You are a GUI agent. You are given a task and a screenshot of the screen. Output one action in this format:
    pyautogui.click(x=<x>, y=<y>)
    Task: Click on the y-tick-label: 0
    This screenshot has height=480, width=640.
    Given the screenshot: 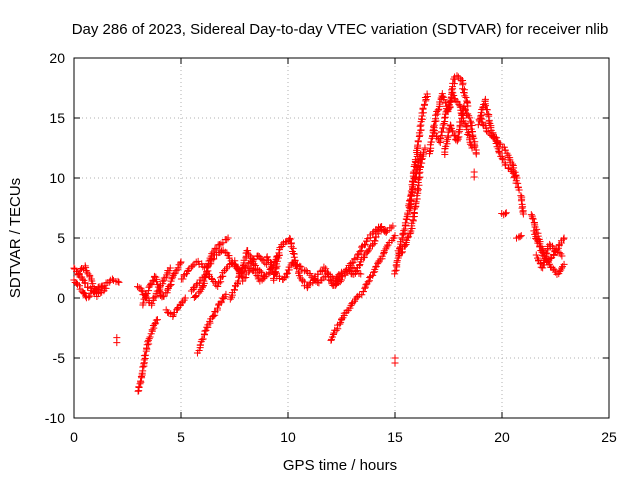 What is the action you would take?
    pyautogui.click(x=61, y=298)
    